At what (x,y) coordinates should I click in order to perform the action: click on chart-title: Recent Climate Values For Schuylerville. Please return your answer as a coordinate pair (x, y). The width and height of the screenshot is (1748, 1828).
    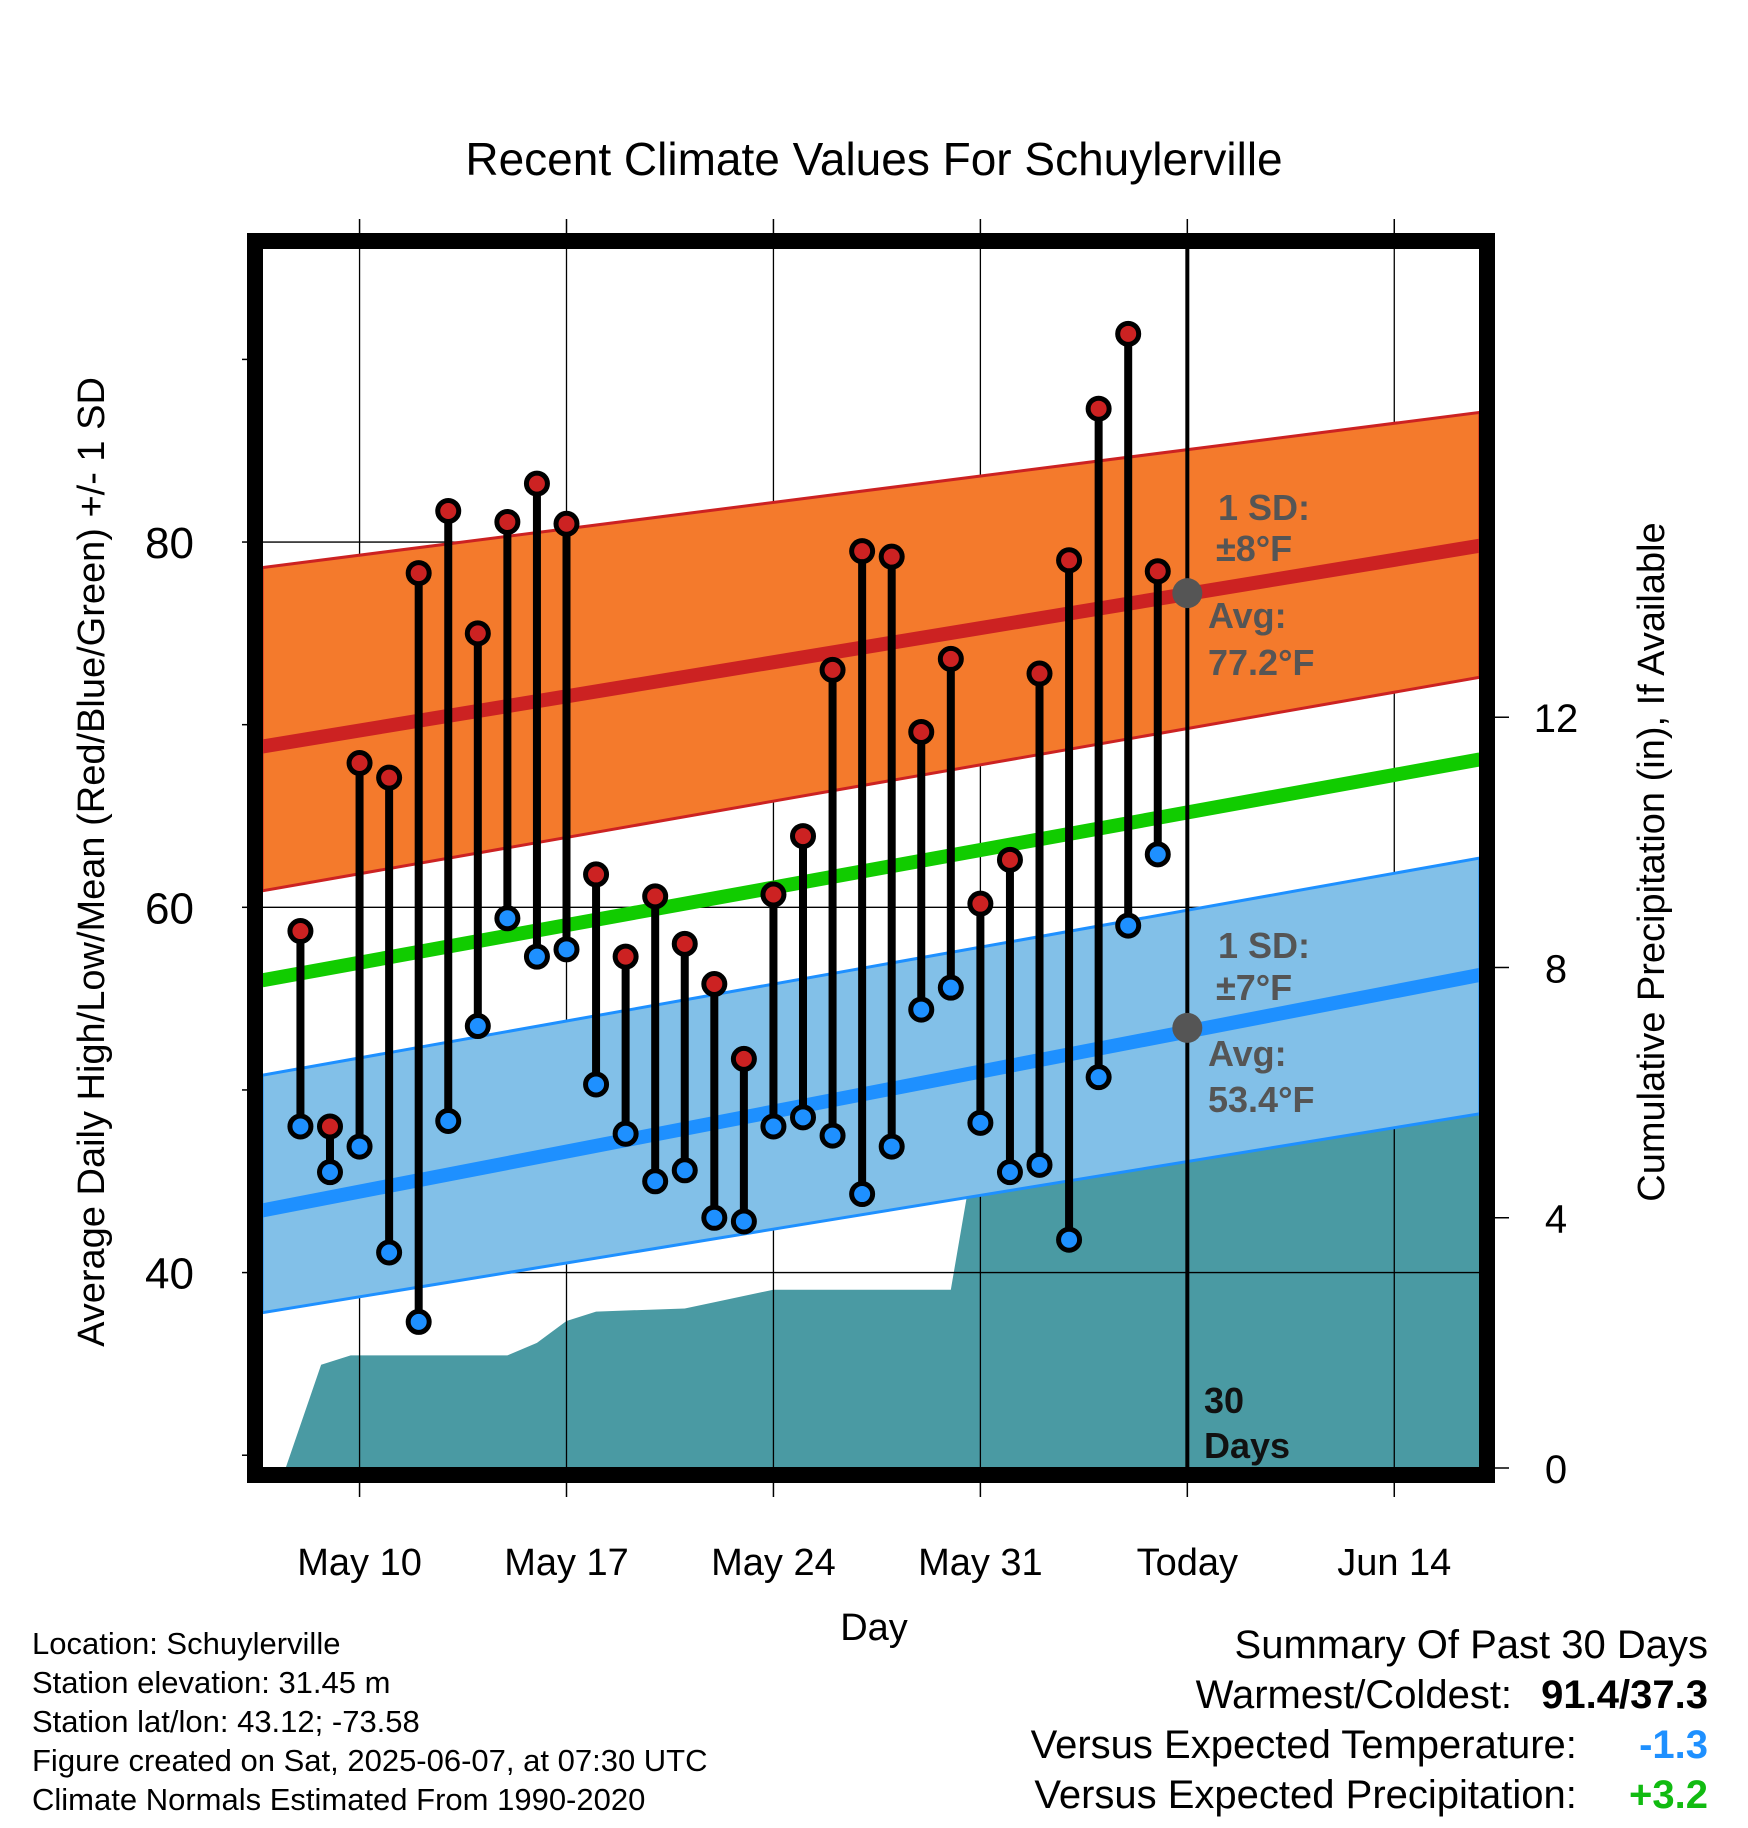
    Looking at the image, I should click on (873, 159).